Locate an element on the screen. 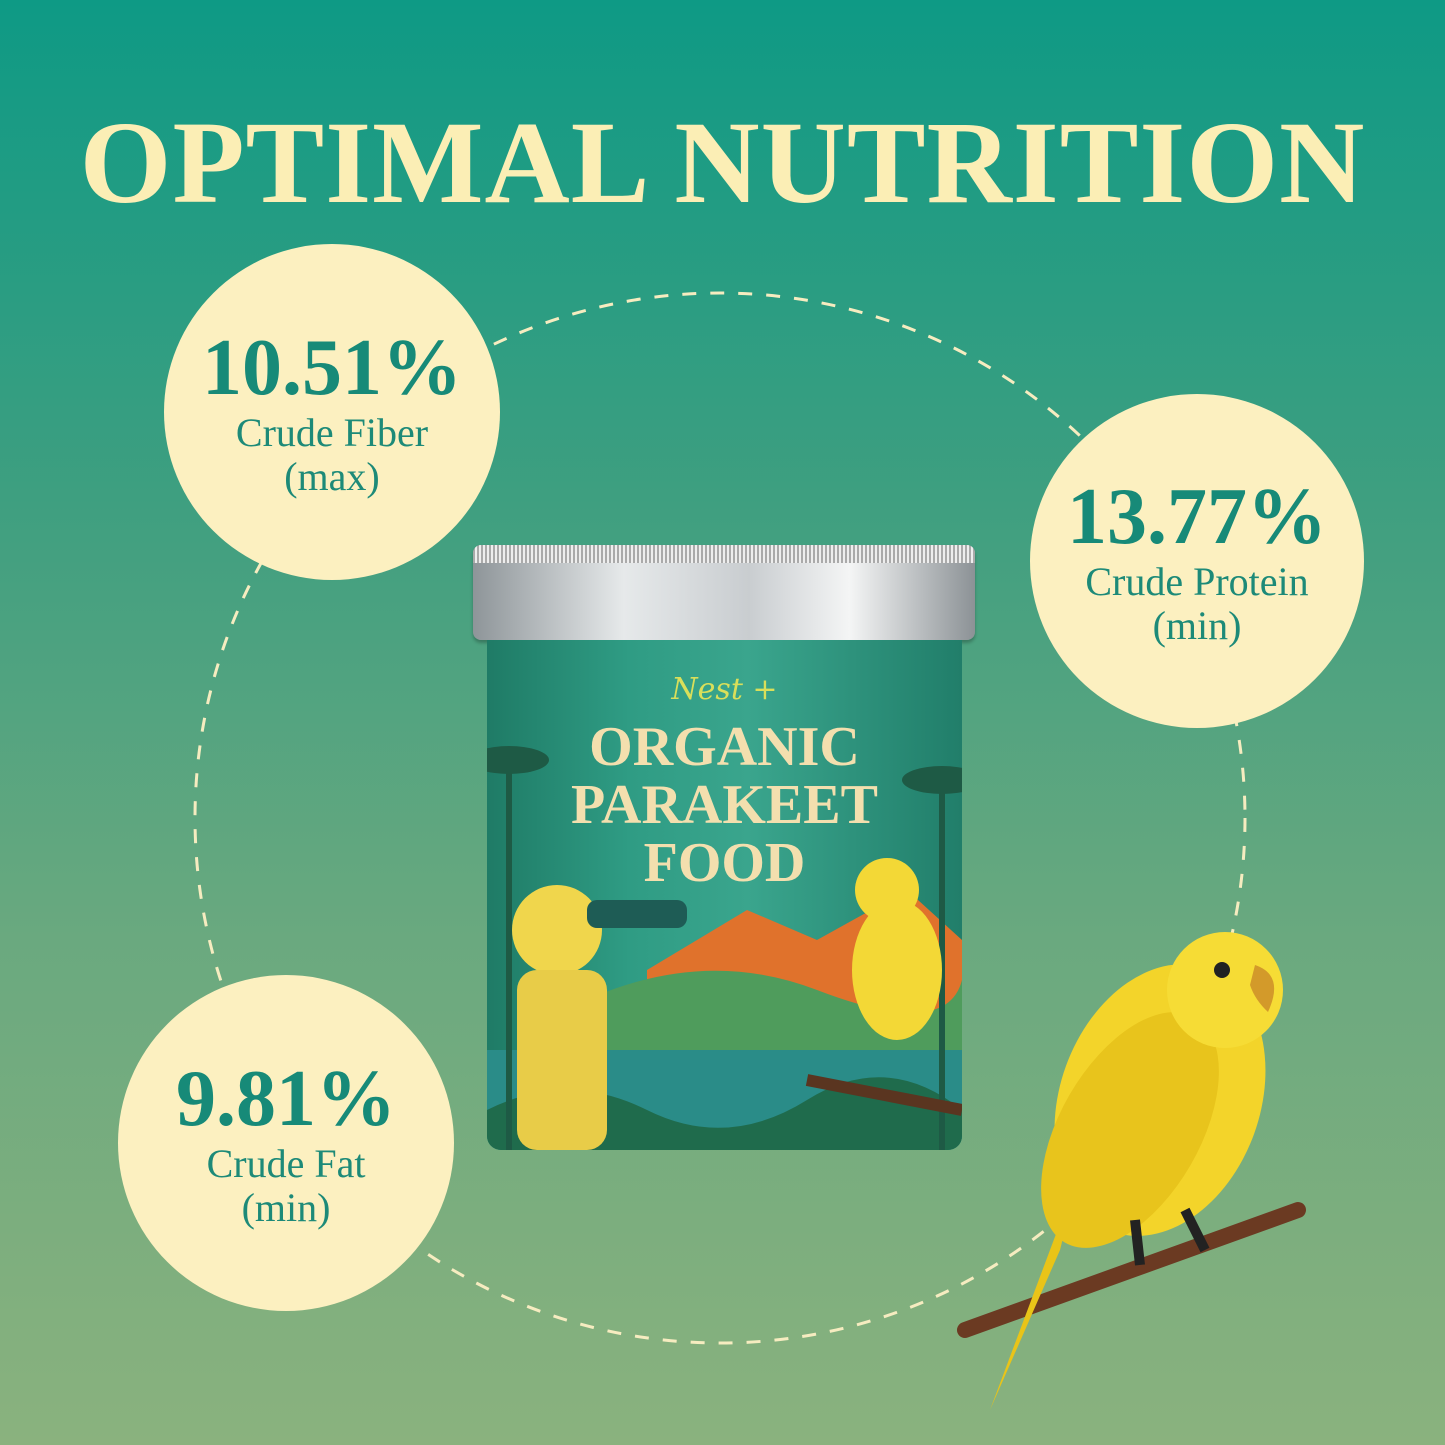 Image resolution: width=1445 pixels, height=1445 pixels. stat-label: Crude Fat is located at coordinates (286, 1163).